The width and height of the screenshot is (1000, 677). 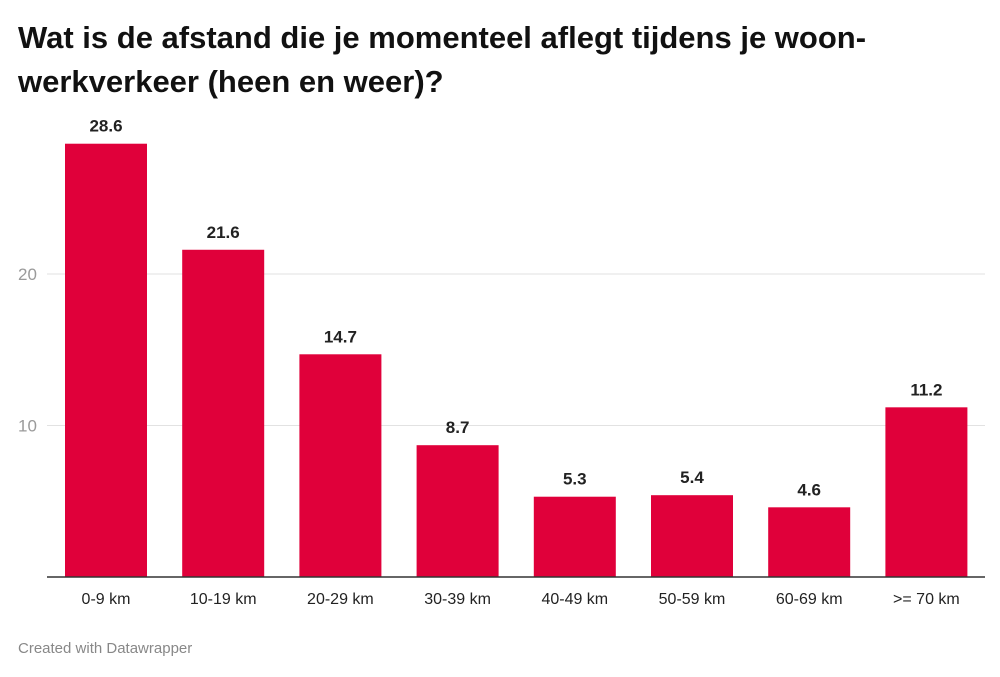 I want to click on x-tick-label: 0-9 km, so click(x=106, y=599).